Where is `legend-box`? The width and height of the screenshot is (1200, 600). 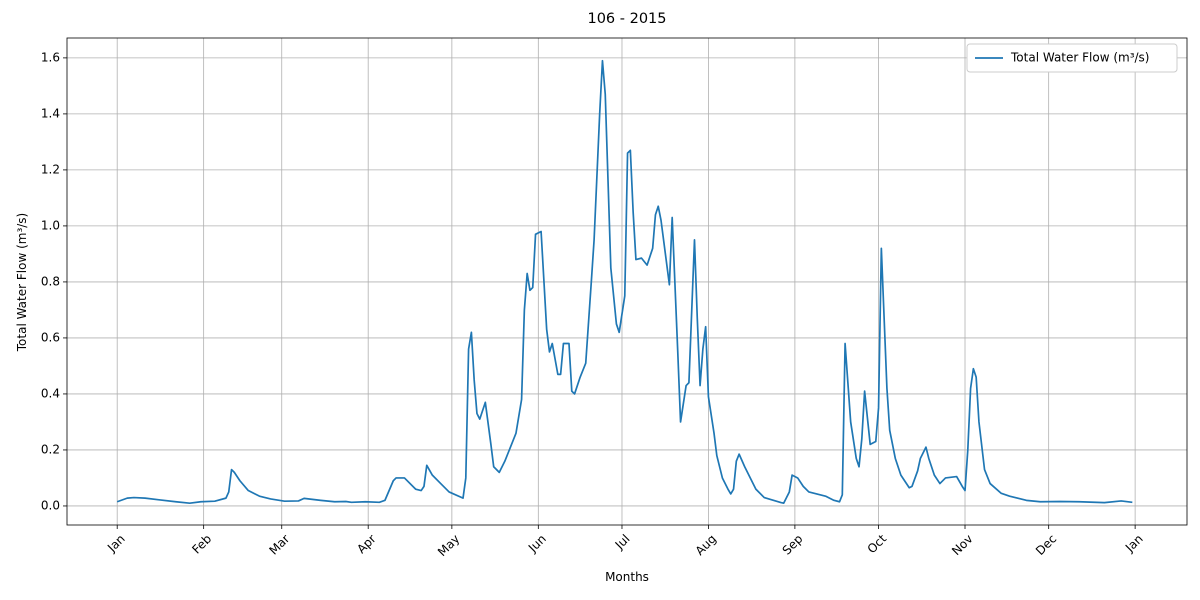 legend-box is located at coordinates (1072, 58).